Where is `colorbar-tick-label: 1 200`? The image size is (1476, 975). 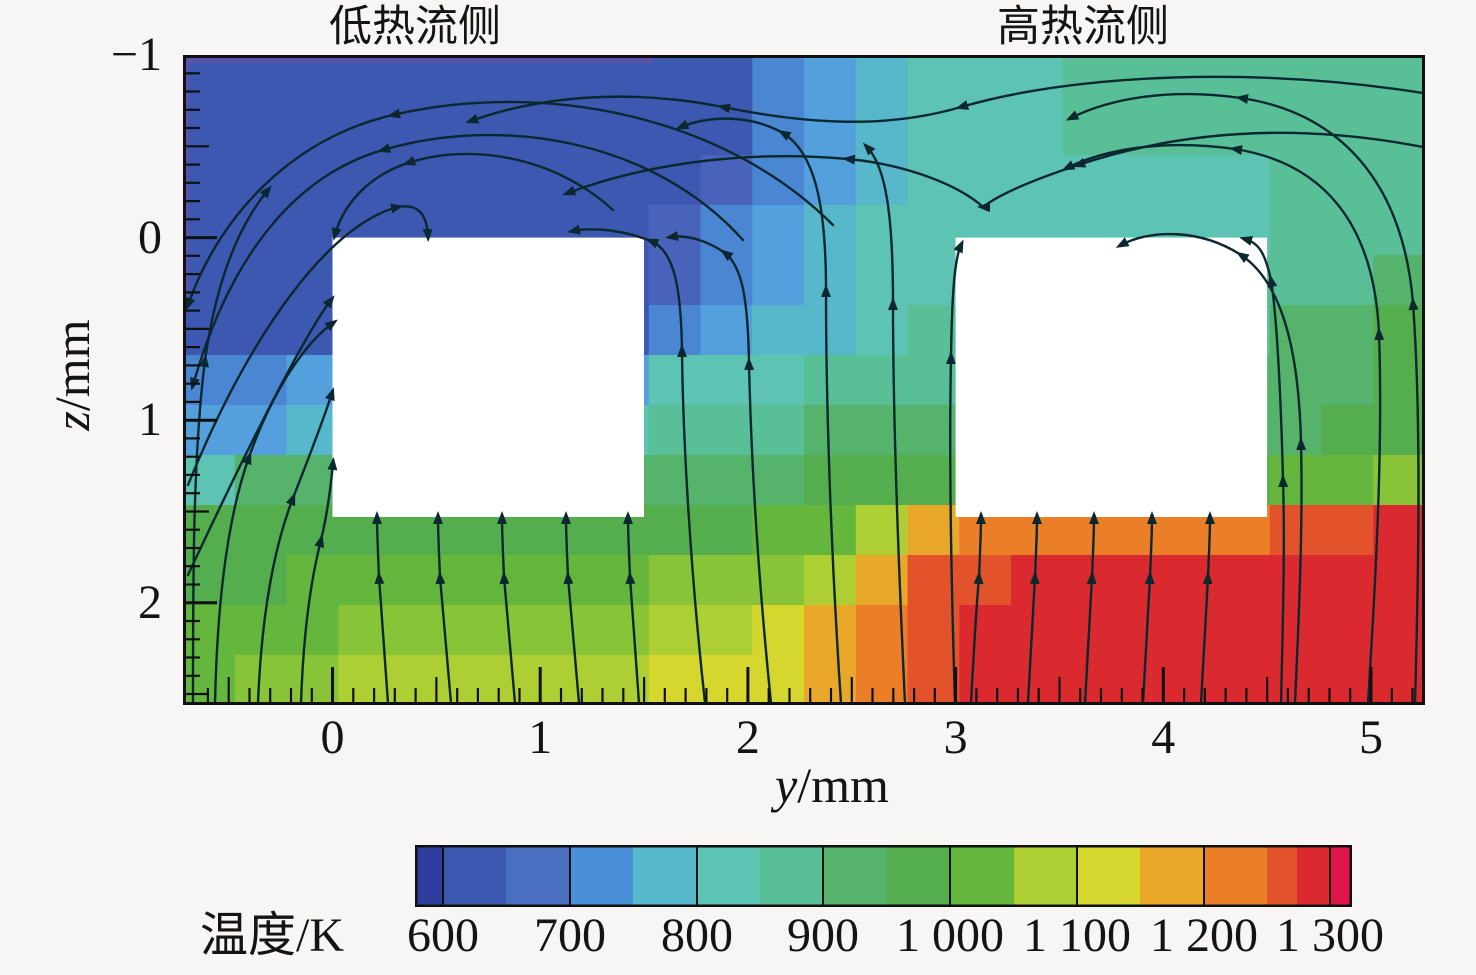 colorbar-tick-label: 1 200 is located at coordinates (1204, 935).